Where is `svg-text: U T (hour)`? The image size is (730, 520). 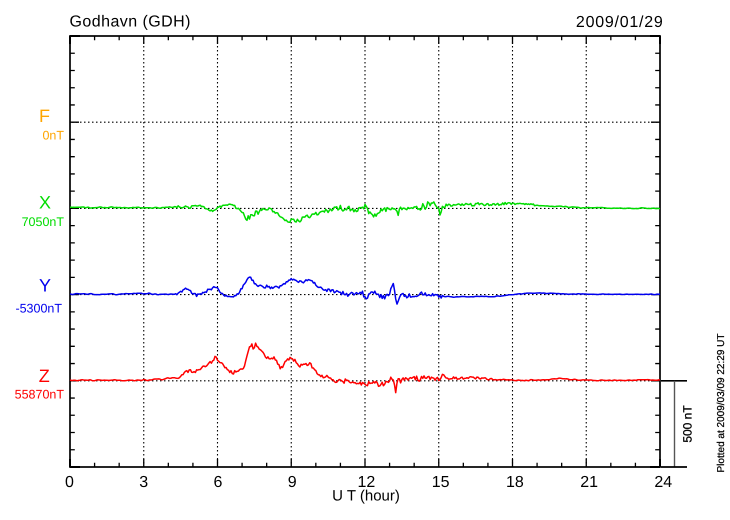 svg-text: U T (hour) is located at coordinates (366, 496).